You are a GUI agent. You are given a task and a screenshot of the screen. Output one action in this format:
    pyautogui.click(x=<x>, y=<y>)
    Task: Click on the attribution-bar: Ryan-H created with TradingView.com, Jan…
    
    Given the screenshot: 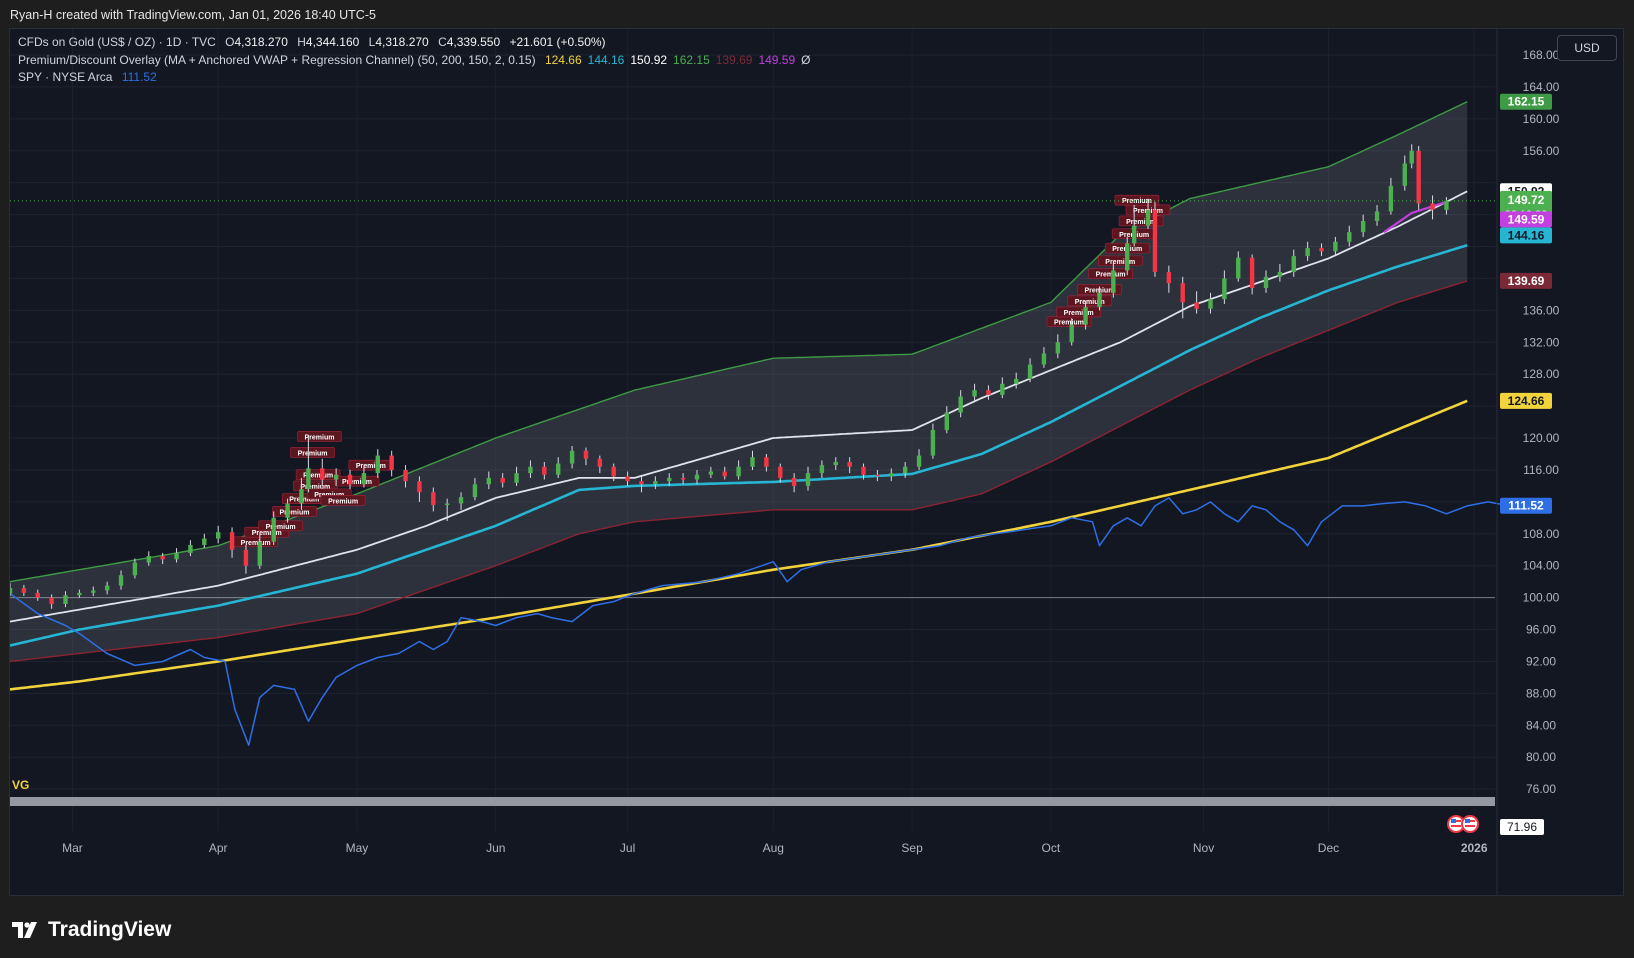 What is the action you would take?
    pyautogui.click(x=817, y=14)
    